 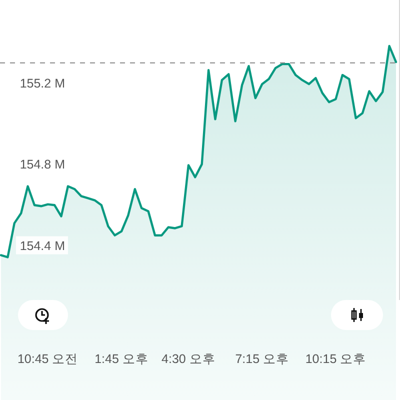 I want to click on x-tick-label: 1:45 오후, so click(x=121, y=359).